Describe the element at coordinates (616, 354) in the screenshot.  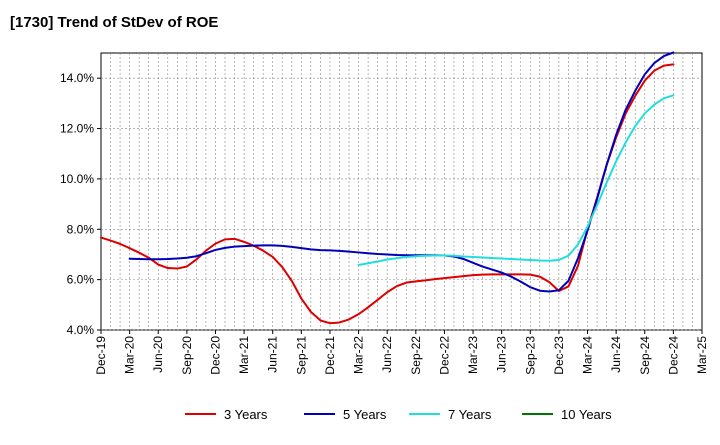
I see `x-tick-label: Jun-24` at that location.